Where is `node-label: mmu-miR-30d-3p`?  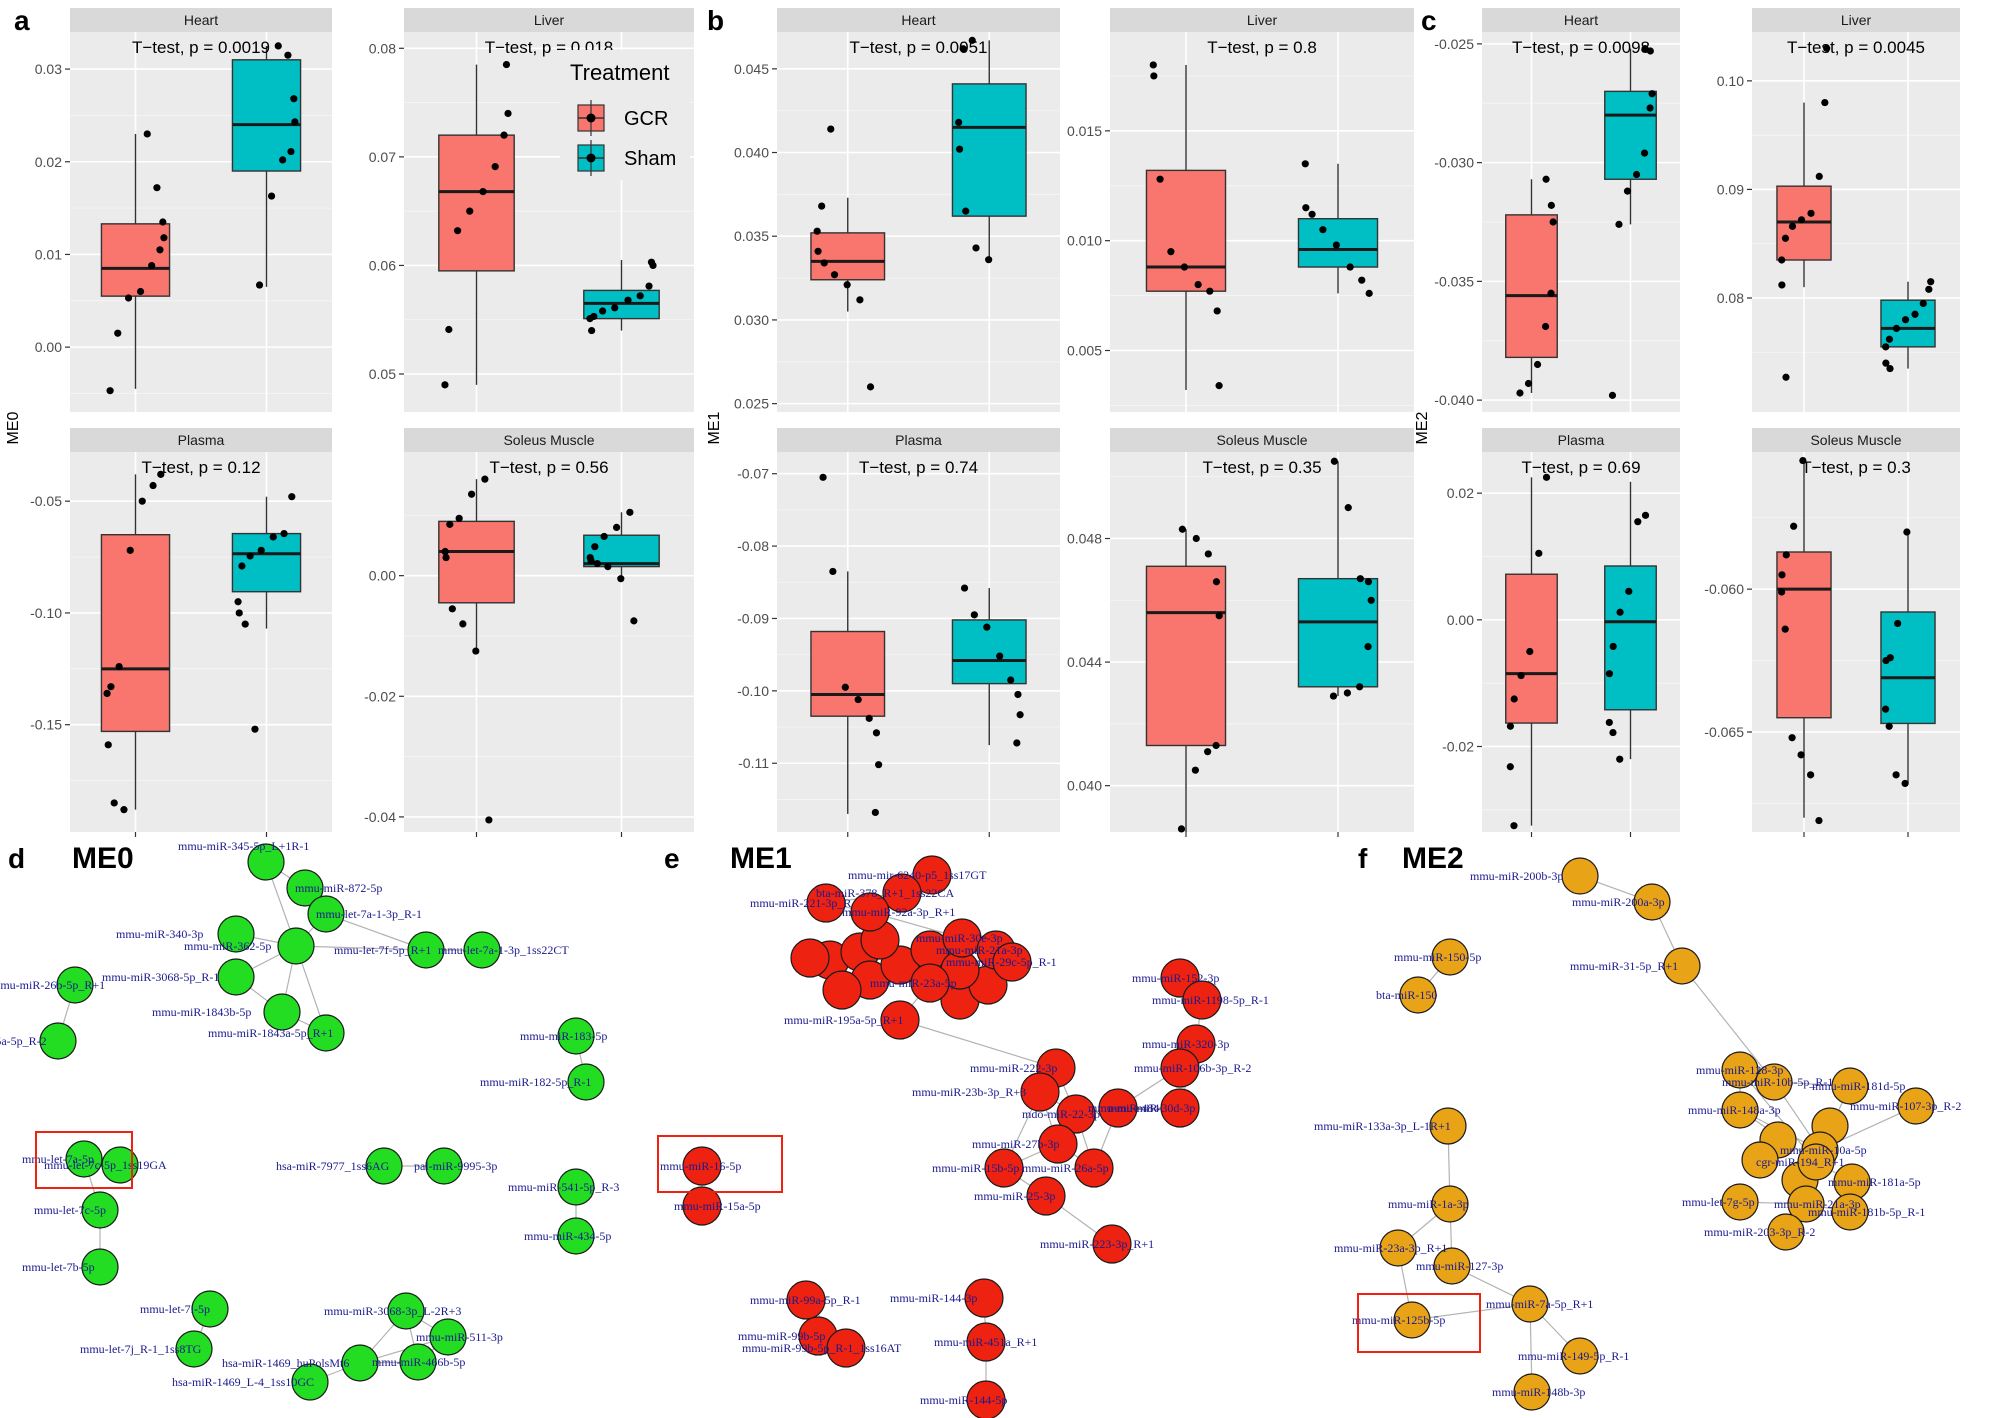 node-label: mmu-miR-30d-3p is located at coordinates (1151, 1108).